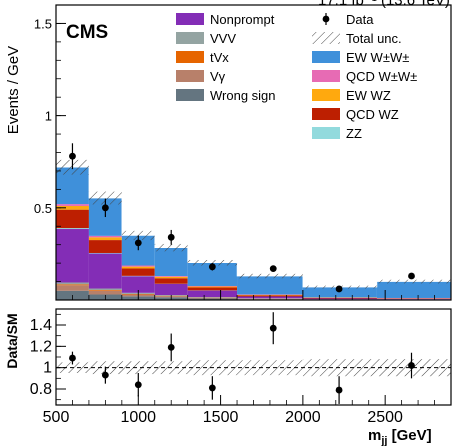 This screenshot has width=454, height=446. Describe the element at coordinates (223, 38) in the screenshot. I see `legend-label-vvv: VVV` at that location.